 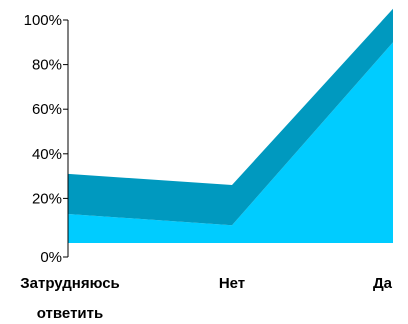 What do you see at coordinates (51, 257) in the screenshot?
I see `y-tick-label: 0%` at bounding box center [51, 257].